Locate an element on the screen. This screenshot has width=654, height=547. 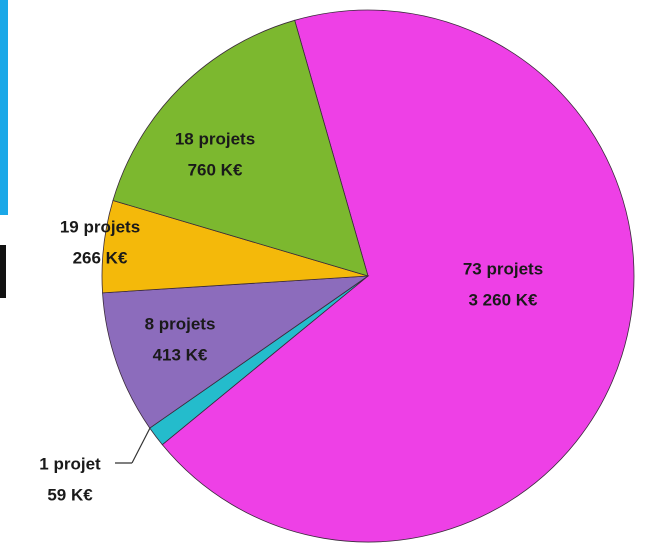
value-label: 413 K€ is located at coordinates (180, 354).